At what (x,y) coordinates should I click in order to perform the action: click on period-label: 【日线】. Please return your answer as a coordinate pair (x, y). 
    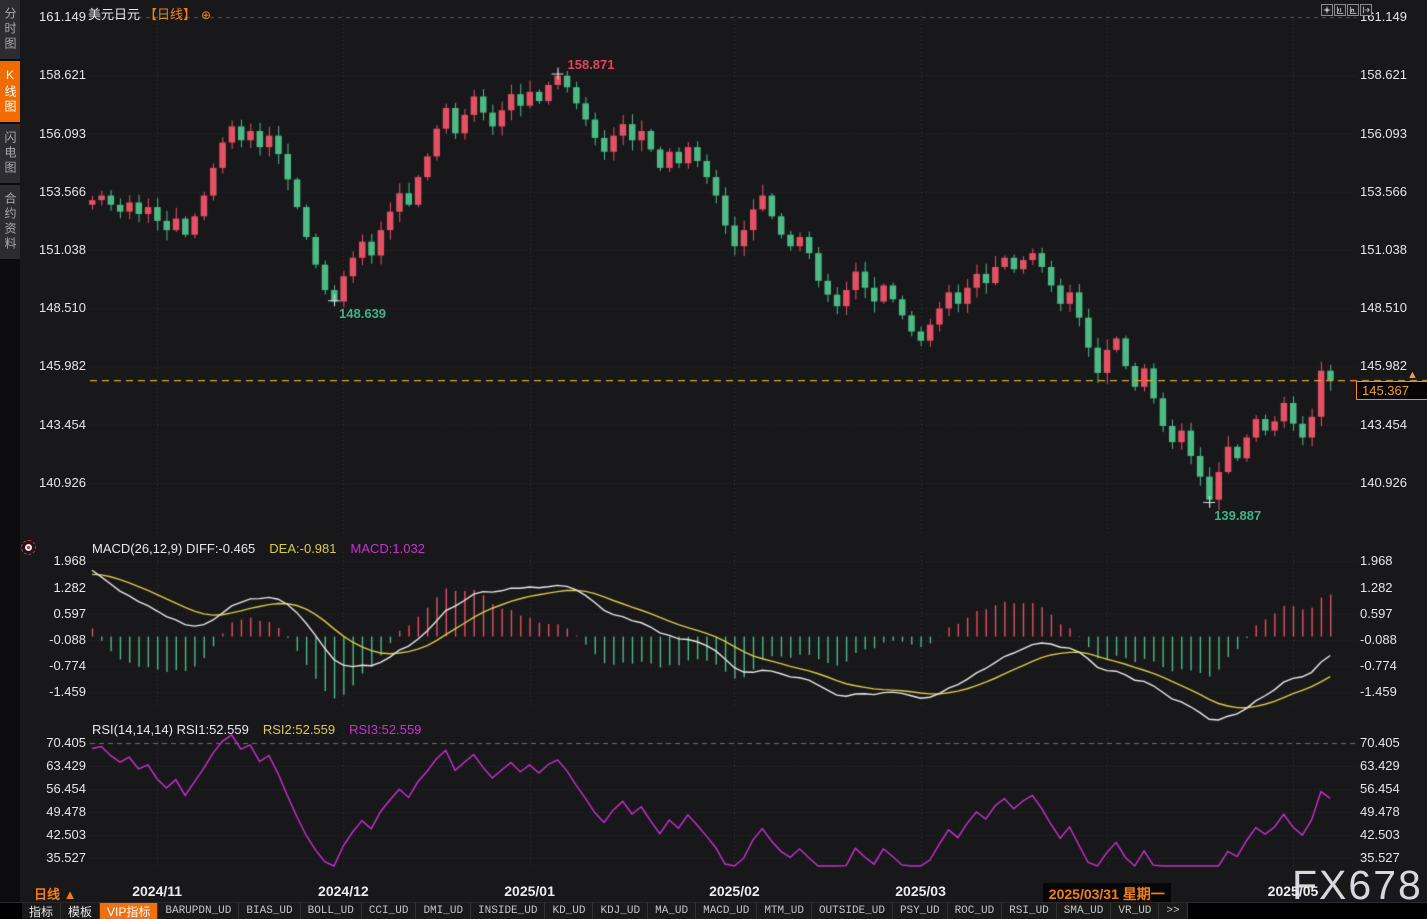
    Looking at the image, I should click on (170, 14).